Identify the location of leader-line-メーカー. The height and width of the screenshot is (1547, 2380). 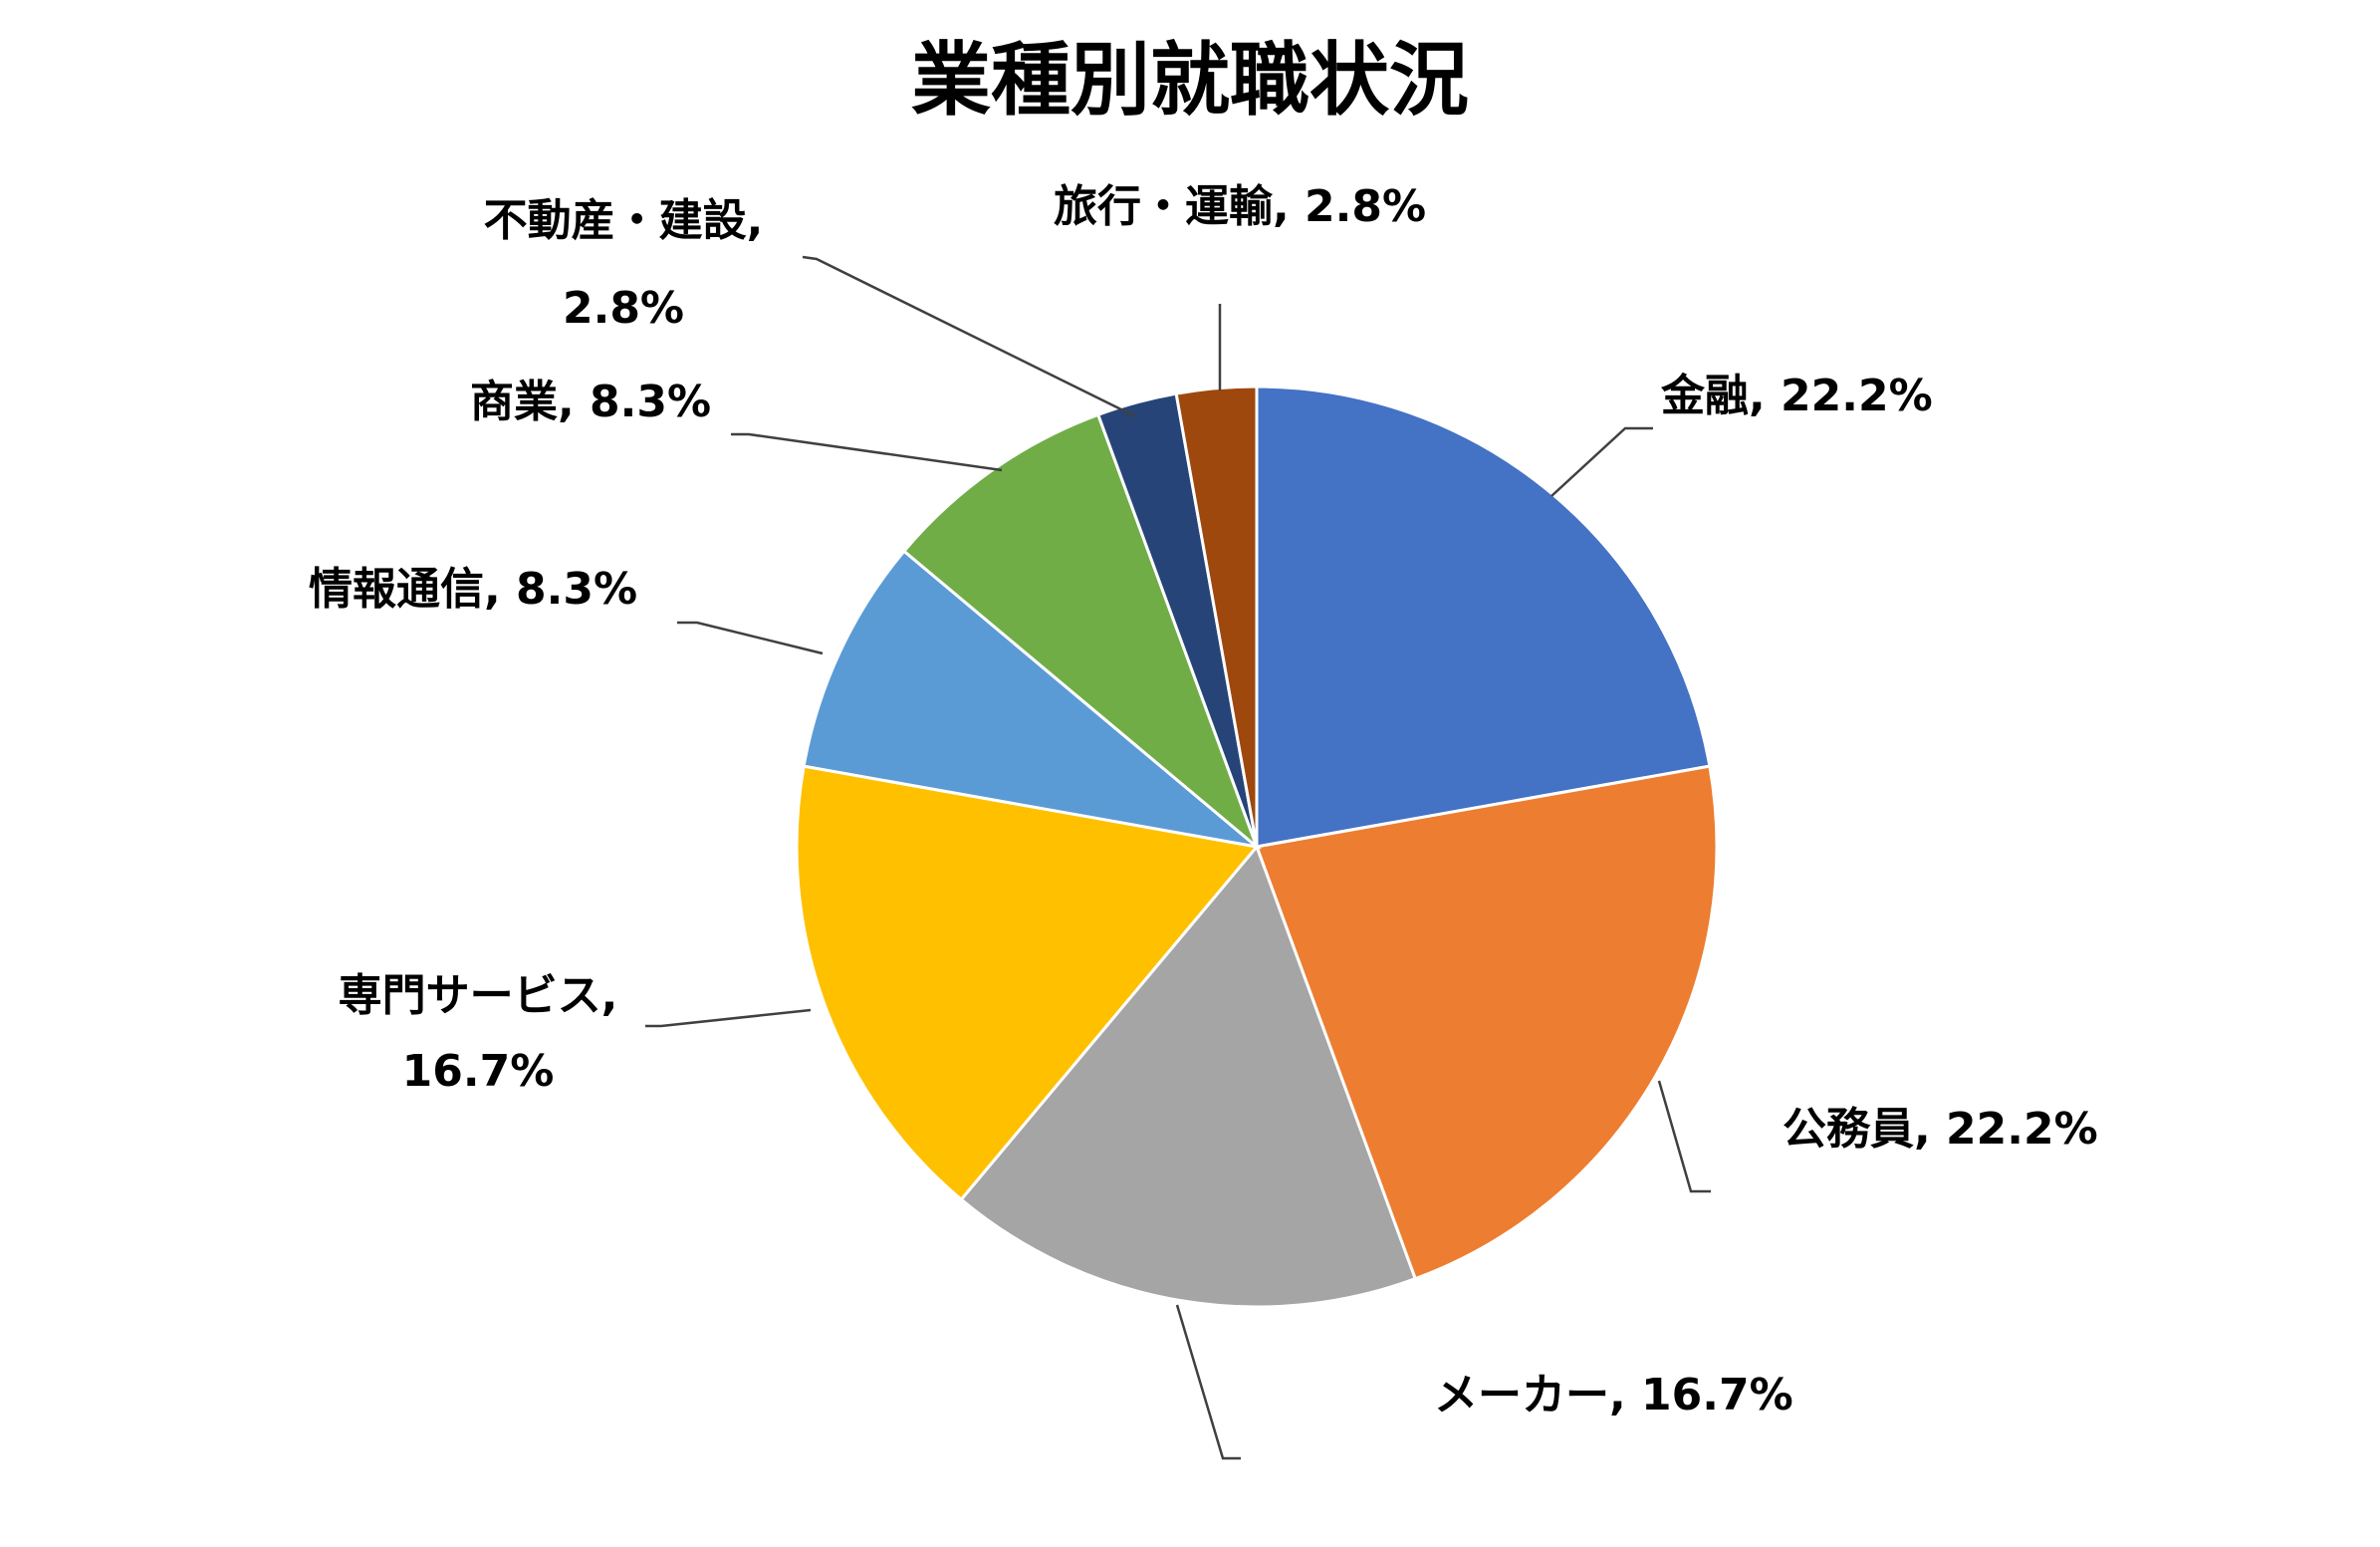
(1208, 1382).